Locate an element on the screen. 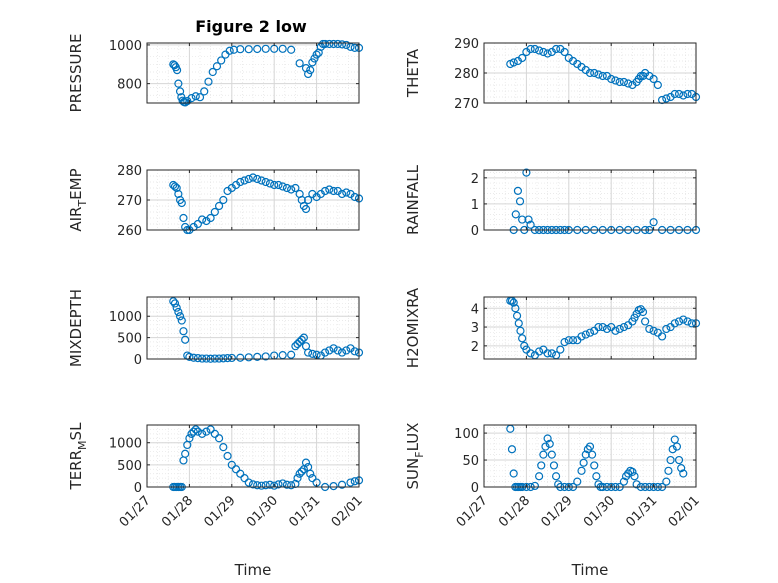 The image size is (778, 583). figure-title: Figure 2 low is located at coordinates (251, 26).